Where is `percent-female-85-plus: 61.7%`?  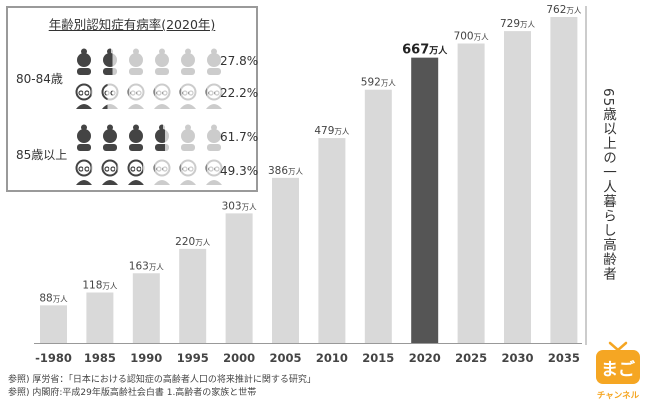
percent-female-85-plus: 61.7% is located at coordinates (239, 137).